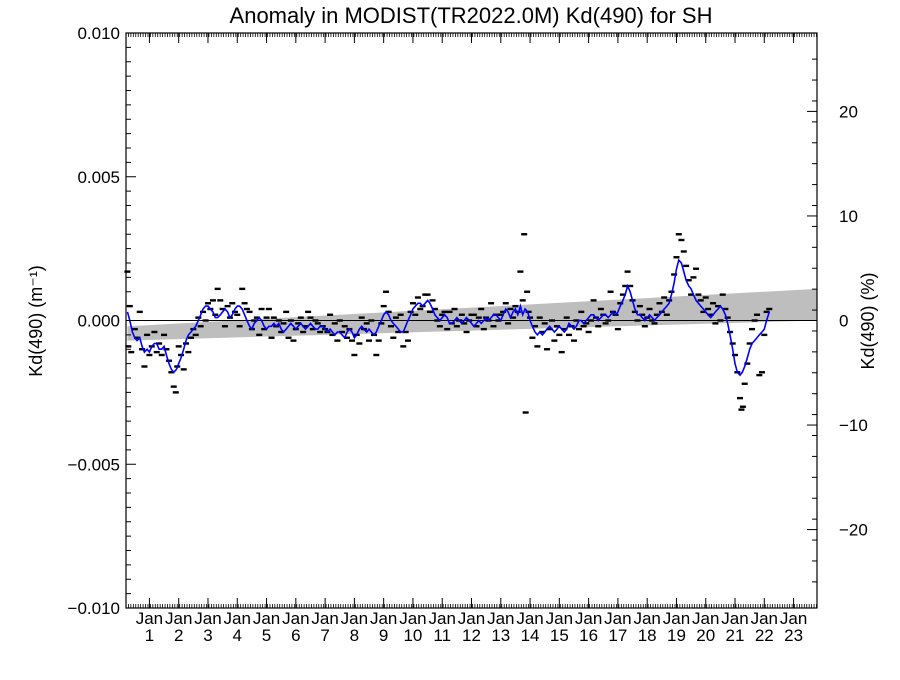 Image resolution: width=900 pixels, height=680 pixels. What do you see at coordinates (647, 635) in the screenshot?
I see `x-tick-label-year: 18` at bounding box center [647, 635].